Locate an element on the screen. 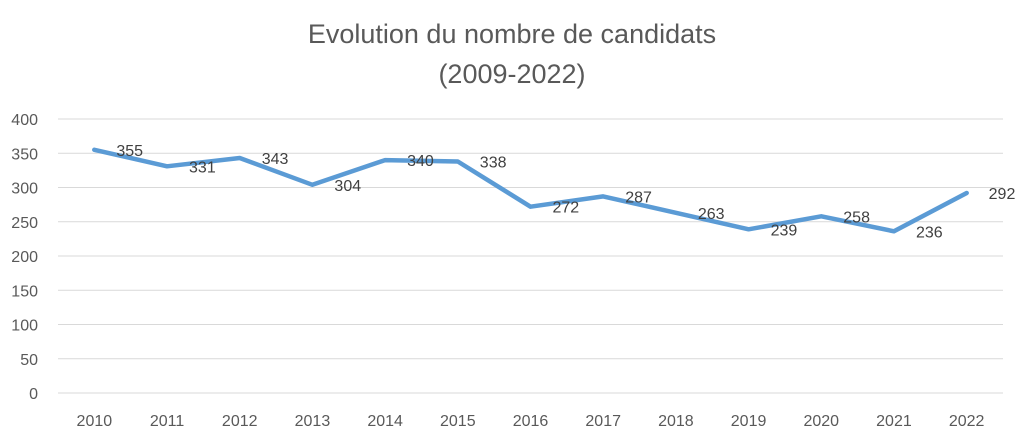  x-tick-label: 2013 is located at coordinates (313, 421).